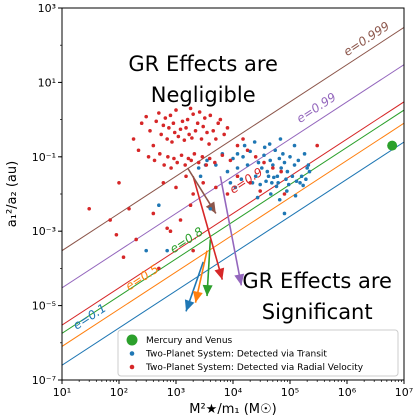  I want to click on legend-box, so click(258, 353).